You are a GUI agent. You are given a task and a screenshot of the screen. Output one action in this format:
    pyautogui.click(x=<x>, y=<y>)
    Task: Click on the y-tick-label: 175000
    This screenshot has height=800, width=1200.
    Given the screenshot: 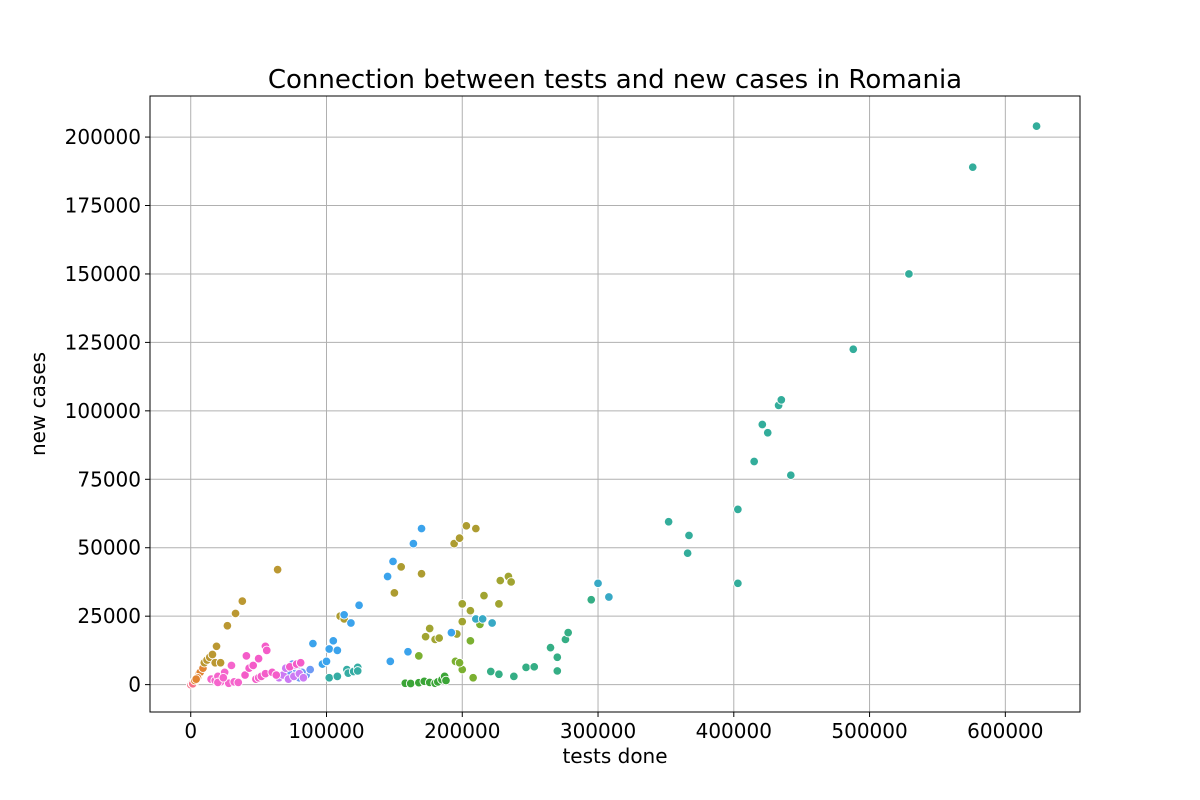 What is the action you would take?
    pyautogui.click(x=103, y=206)
    